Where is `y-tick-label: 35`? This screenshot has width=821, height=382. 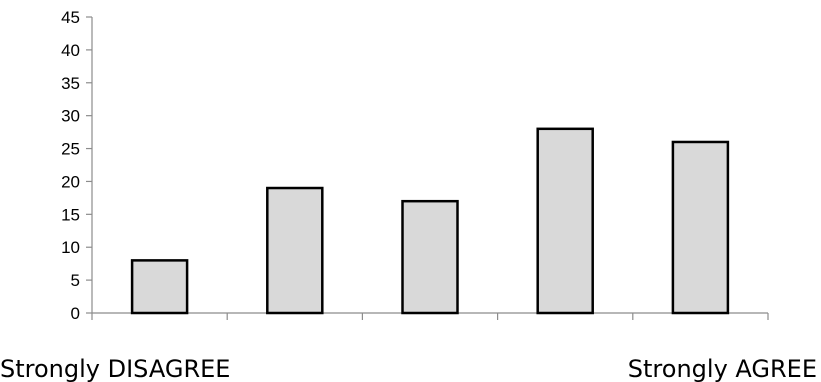
y-tick-label: 35 is located at coordinates (70, 83).